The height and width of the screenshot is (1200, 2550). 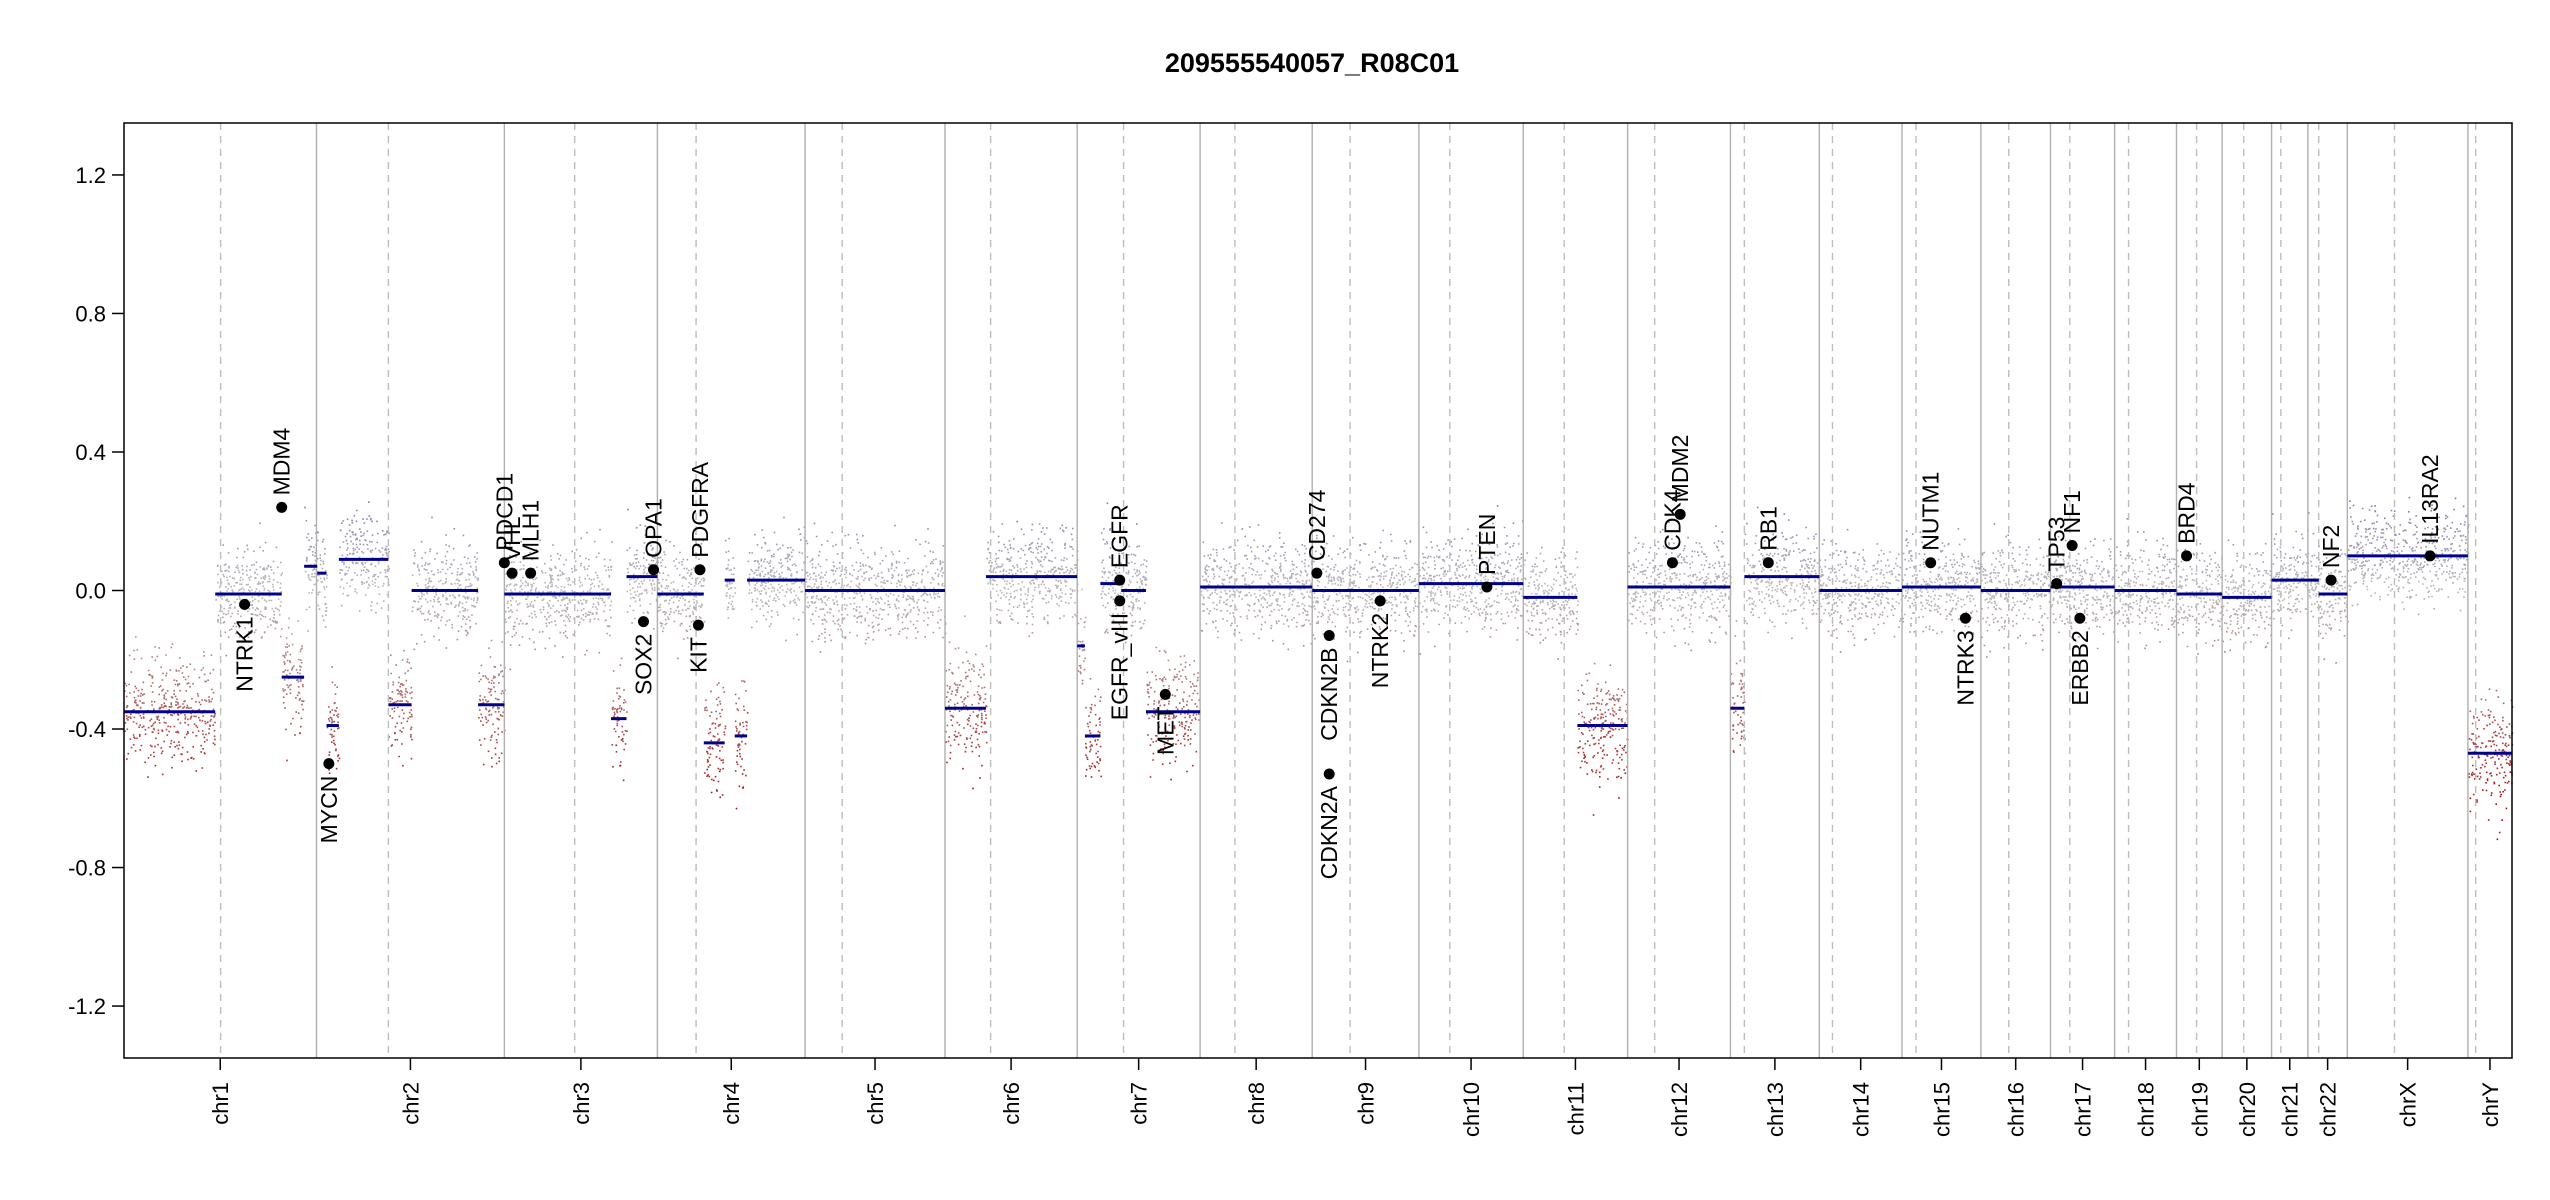 I want to click on gene-label: NTRK3, so click(x=1965, y=667).